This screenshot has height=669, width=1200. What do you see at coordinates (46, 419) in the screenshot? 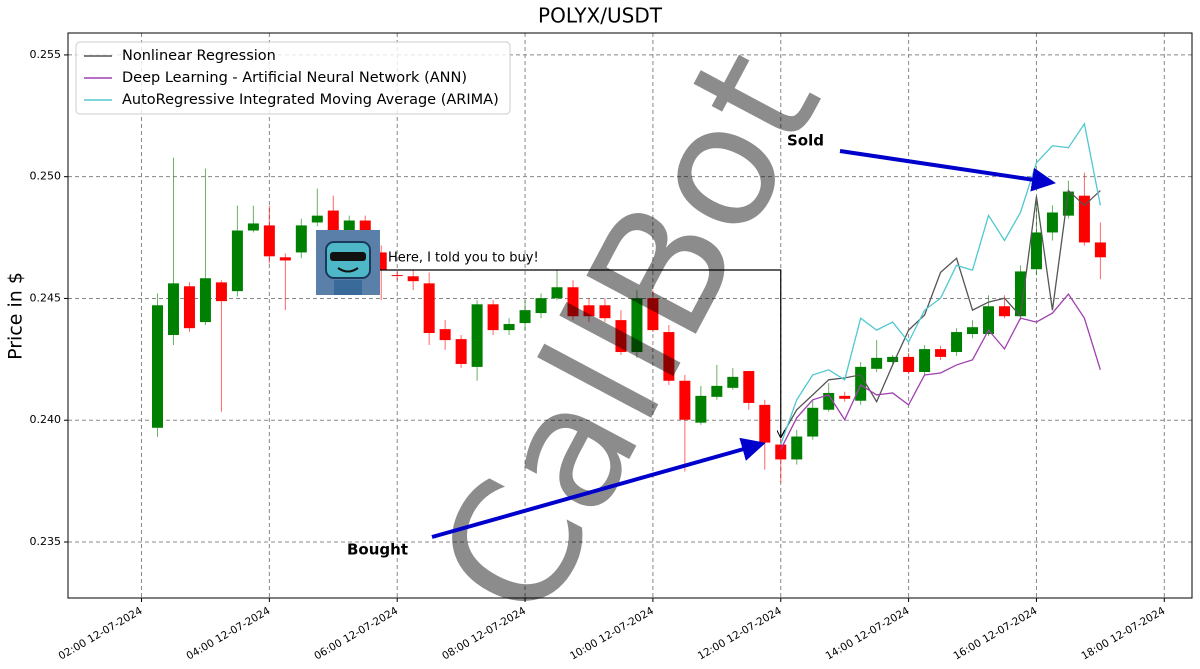
I see `y-tick-label: 0.240` at bounding box center [46, 419].